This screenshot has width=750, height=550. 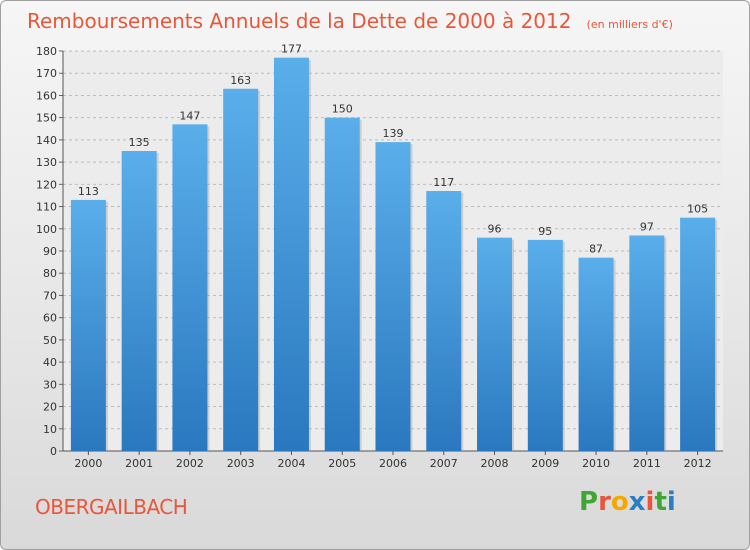 I want to click on x-tick-label: 2003, so click(x=241, y=463).